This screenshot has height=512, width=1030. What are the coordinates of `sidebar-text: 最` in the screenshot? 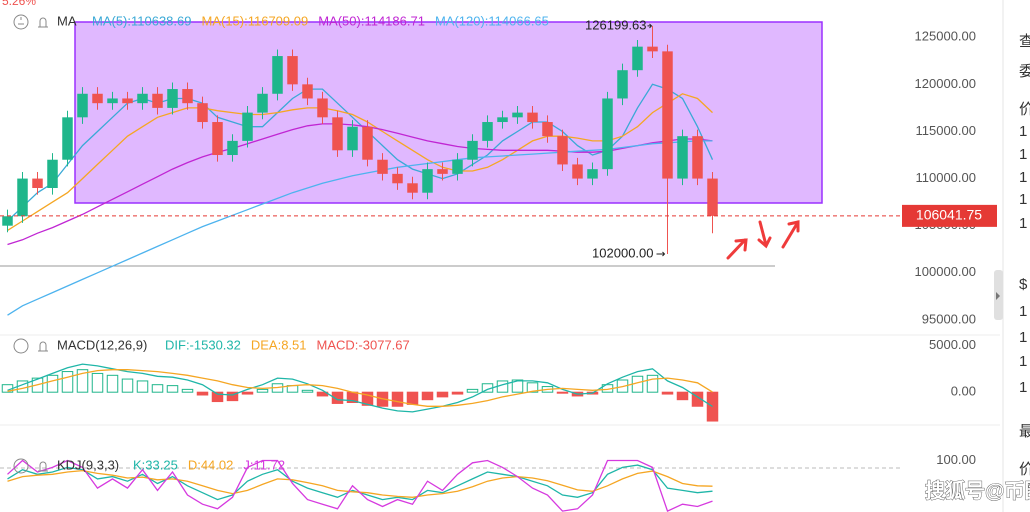 It's located at (1024, 431).